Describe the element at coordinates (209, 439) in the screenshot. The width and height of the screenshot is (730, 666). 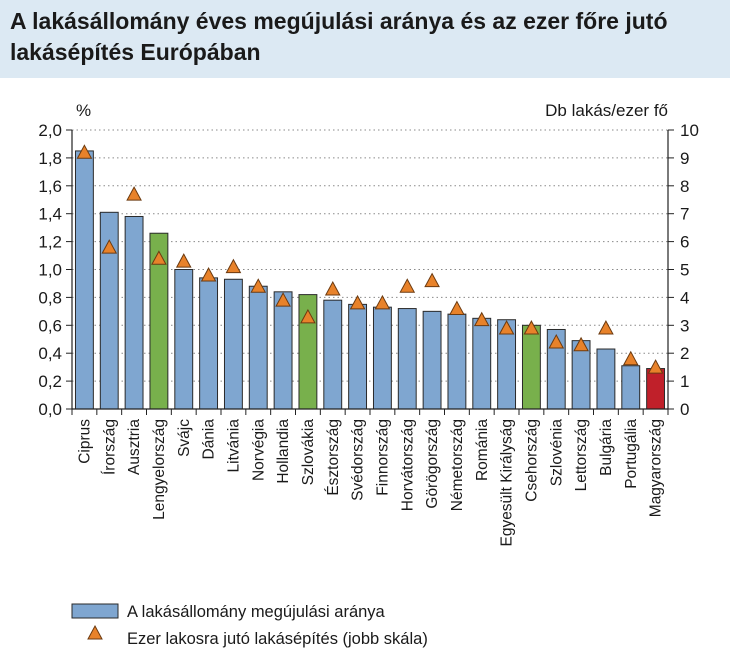
I see `category-label: Dánia` at that location.